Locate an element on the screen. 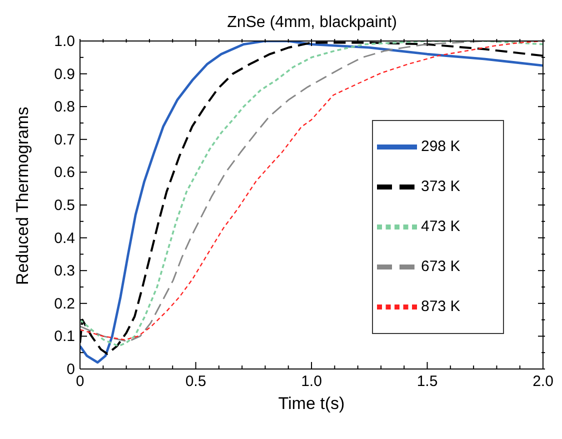 Image resolution: width=562 pixels, height=439 pixels. y-axis-title: Reduced Thermograms is located at coordinates (22, 195).